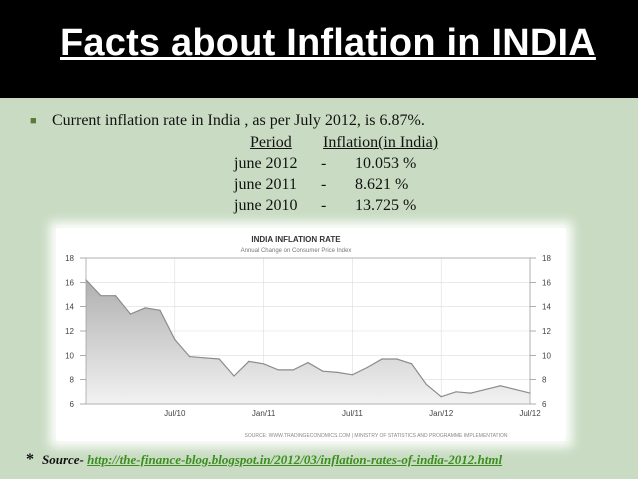  I want to click on y-tick-label-right: 6, so click(544, 404).